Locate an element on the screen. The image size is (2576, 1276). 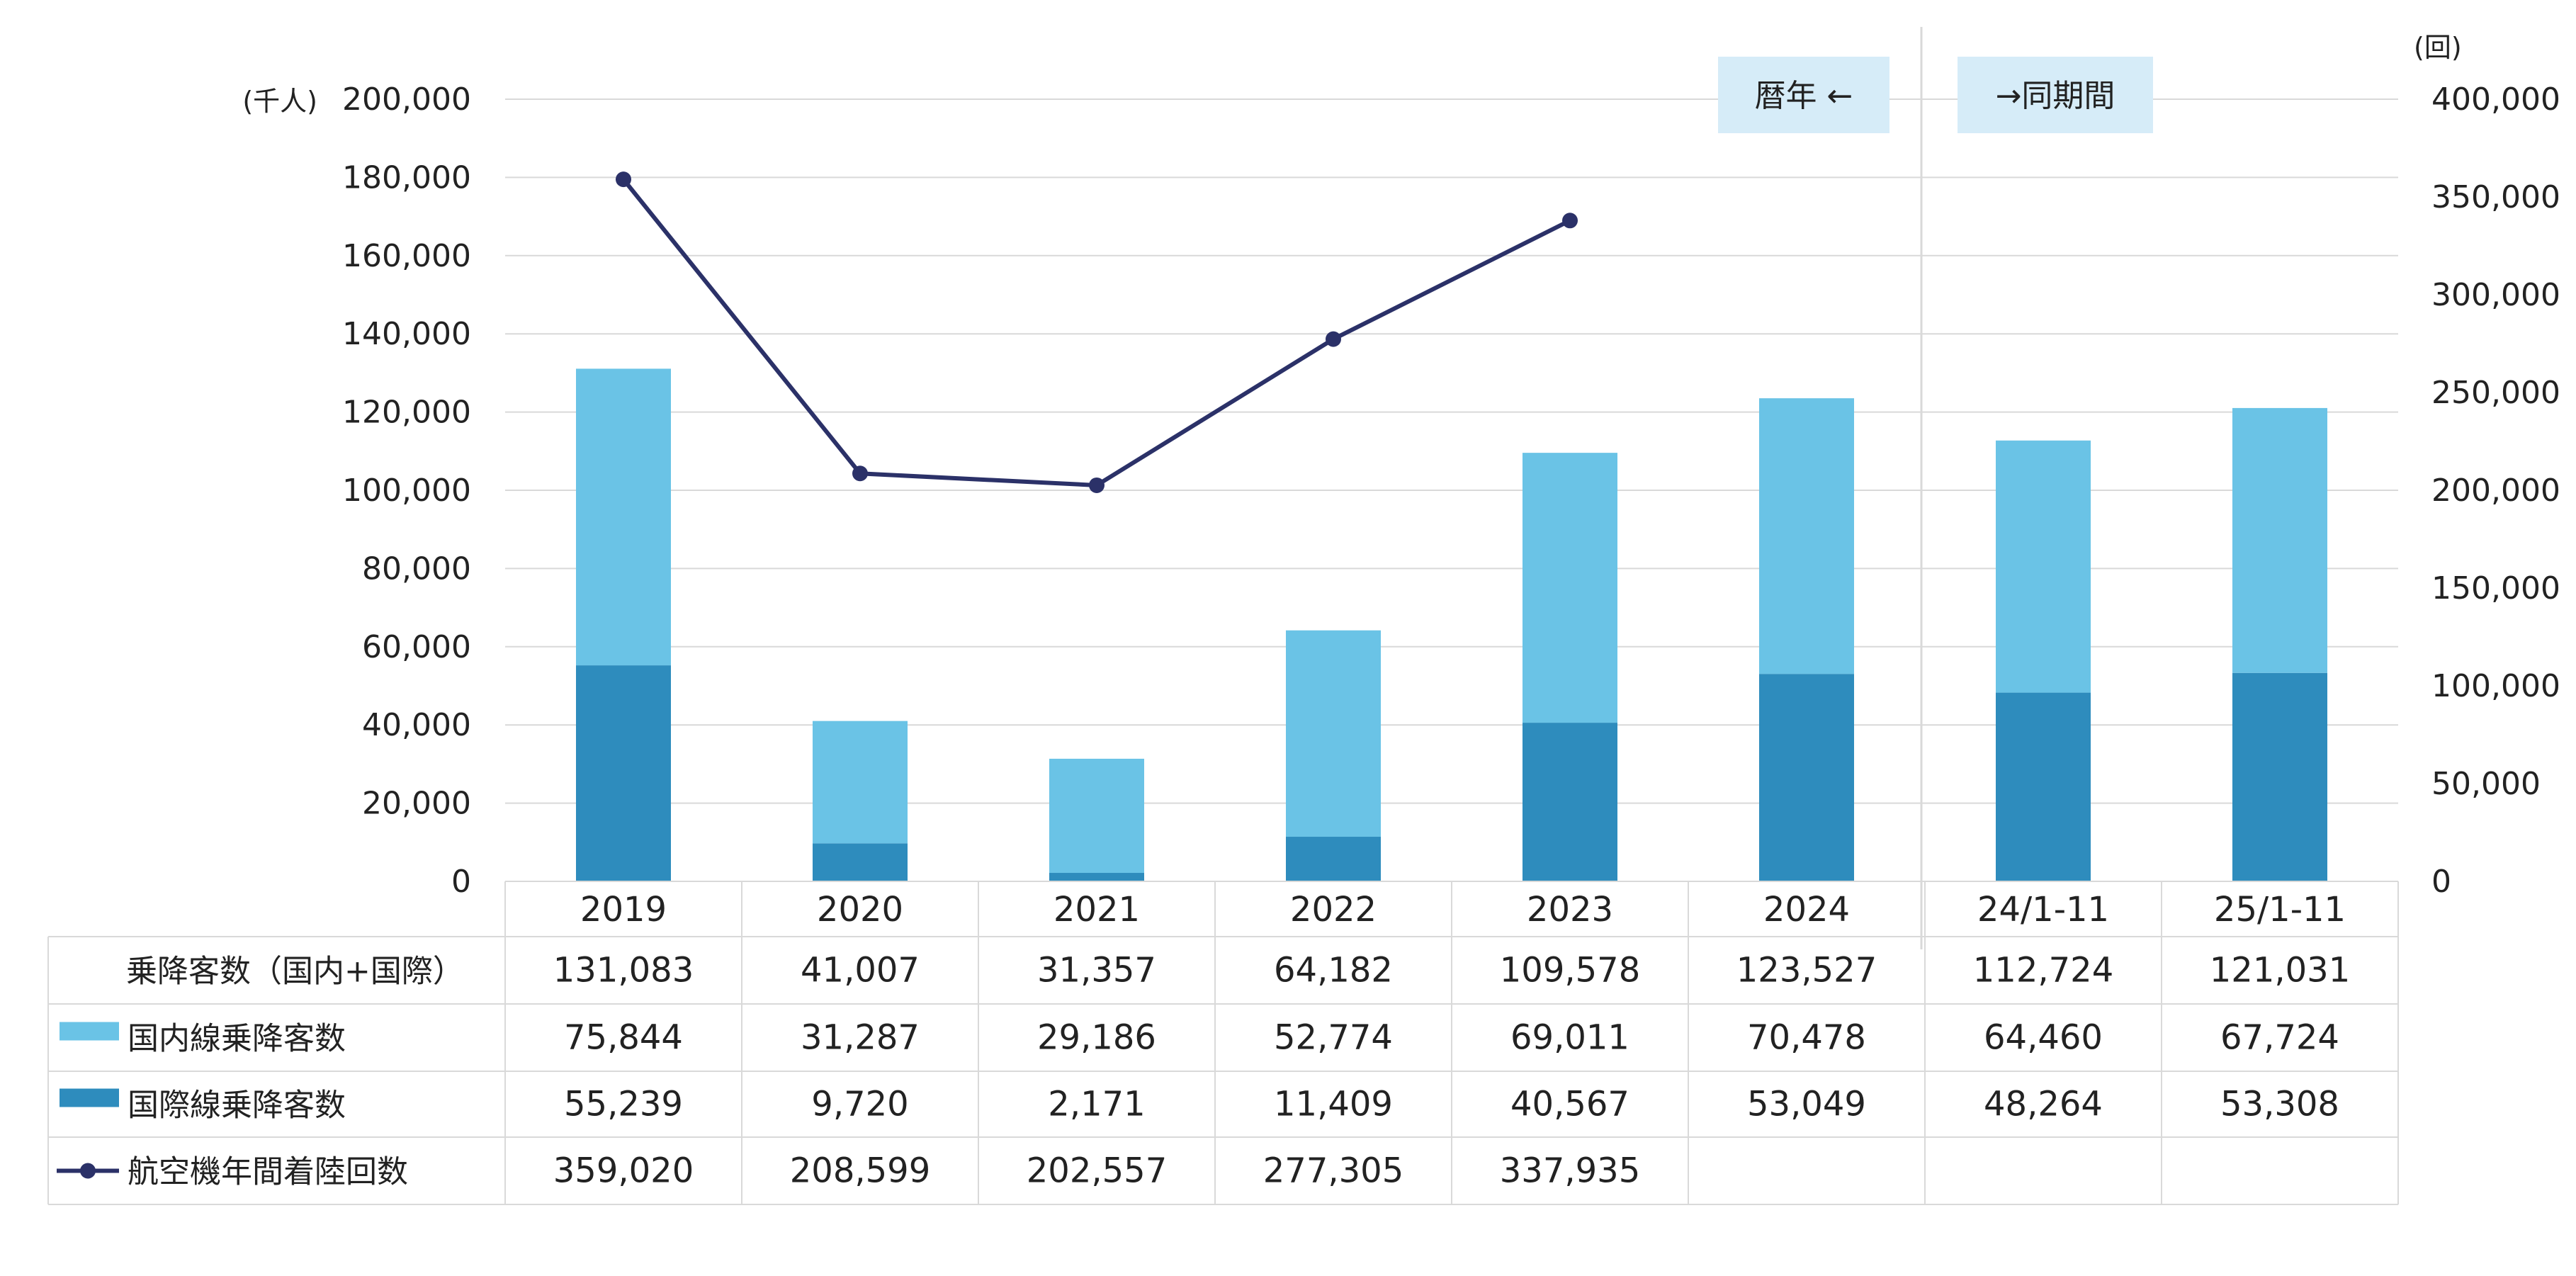
table-cell: 53,049 is located at coordinates (1806, 1104).